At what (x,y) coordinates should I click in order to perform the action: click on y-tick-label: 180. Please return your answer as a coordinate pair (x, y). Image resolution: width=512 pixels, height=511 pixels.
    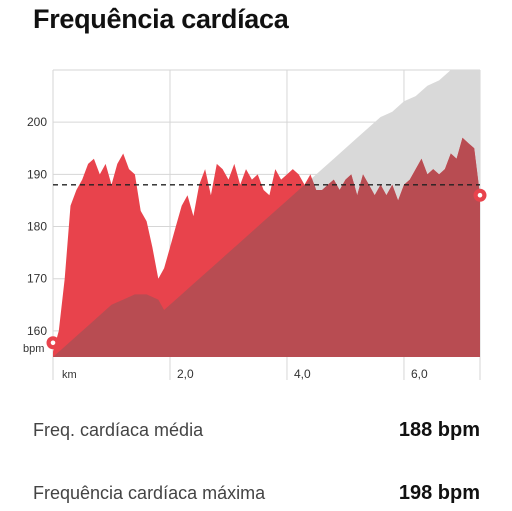
    Looking at the image, I should click on (37, 227).